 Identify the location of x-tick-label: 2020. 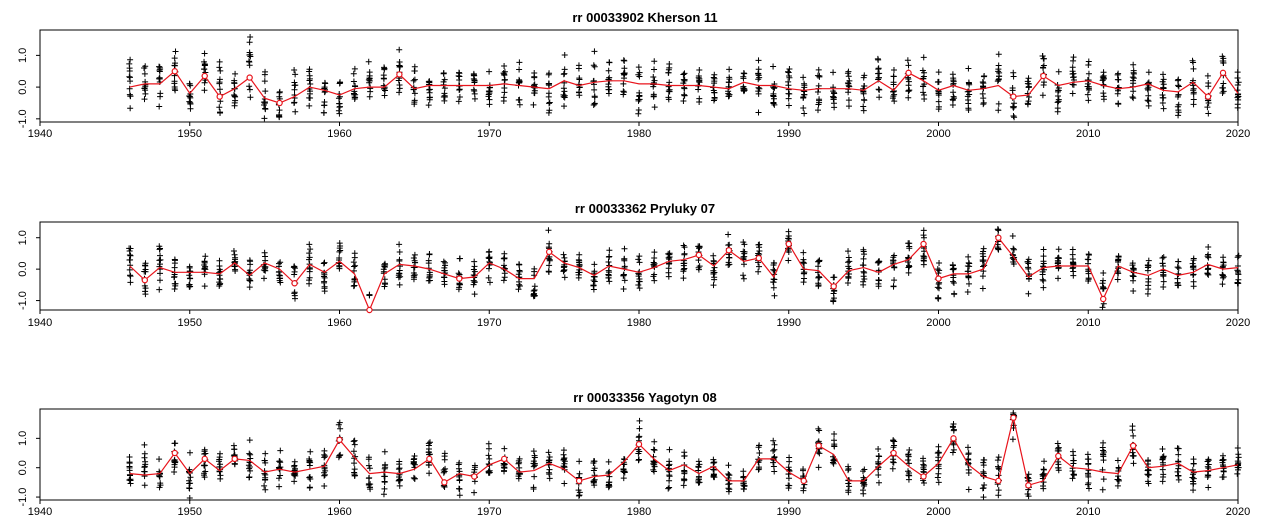
(1238, 323).